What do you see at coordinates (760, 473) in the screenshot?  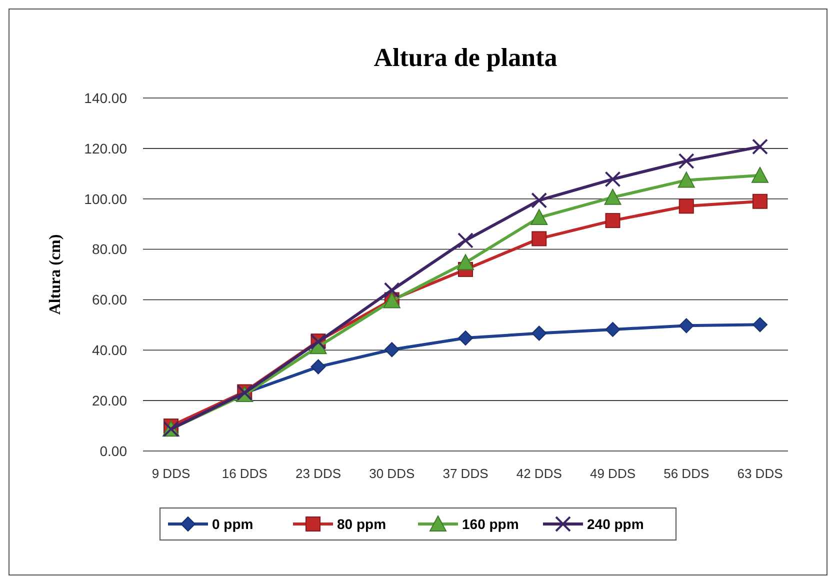 I see `x-tick-label: 63 DDS` at bounding box center [760, 473].